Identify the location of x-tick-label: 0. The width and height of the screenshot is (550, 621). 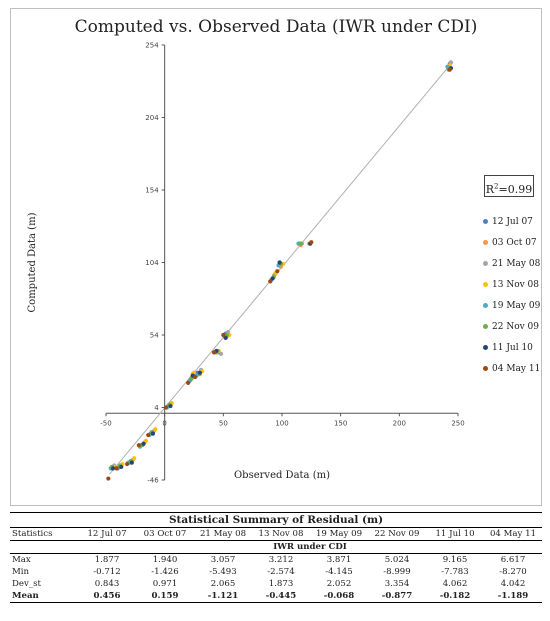
(164, 423).